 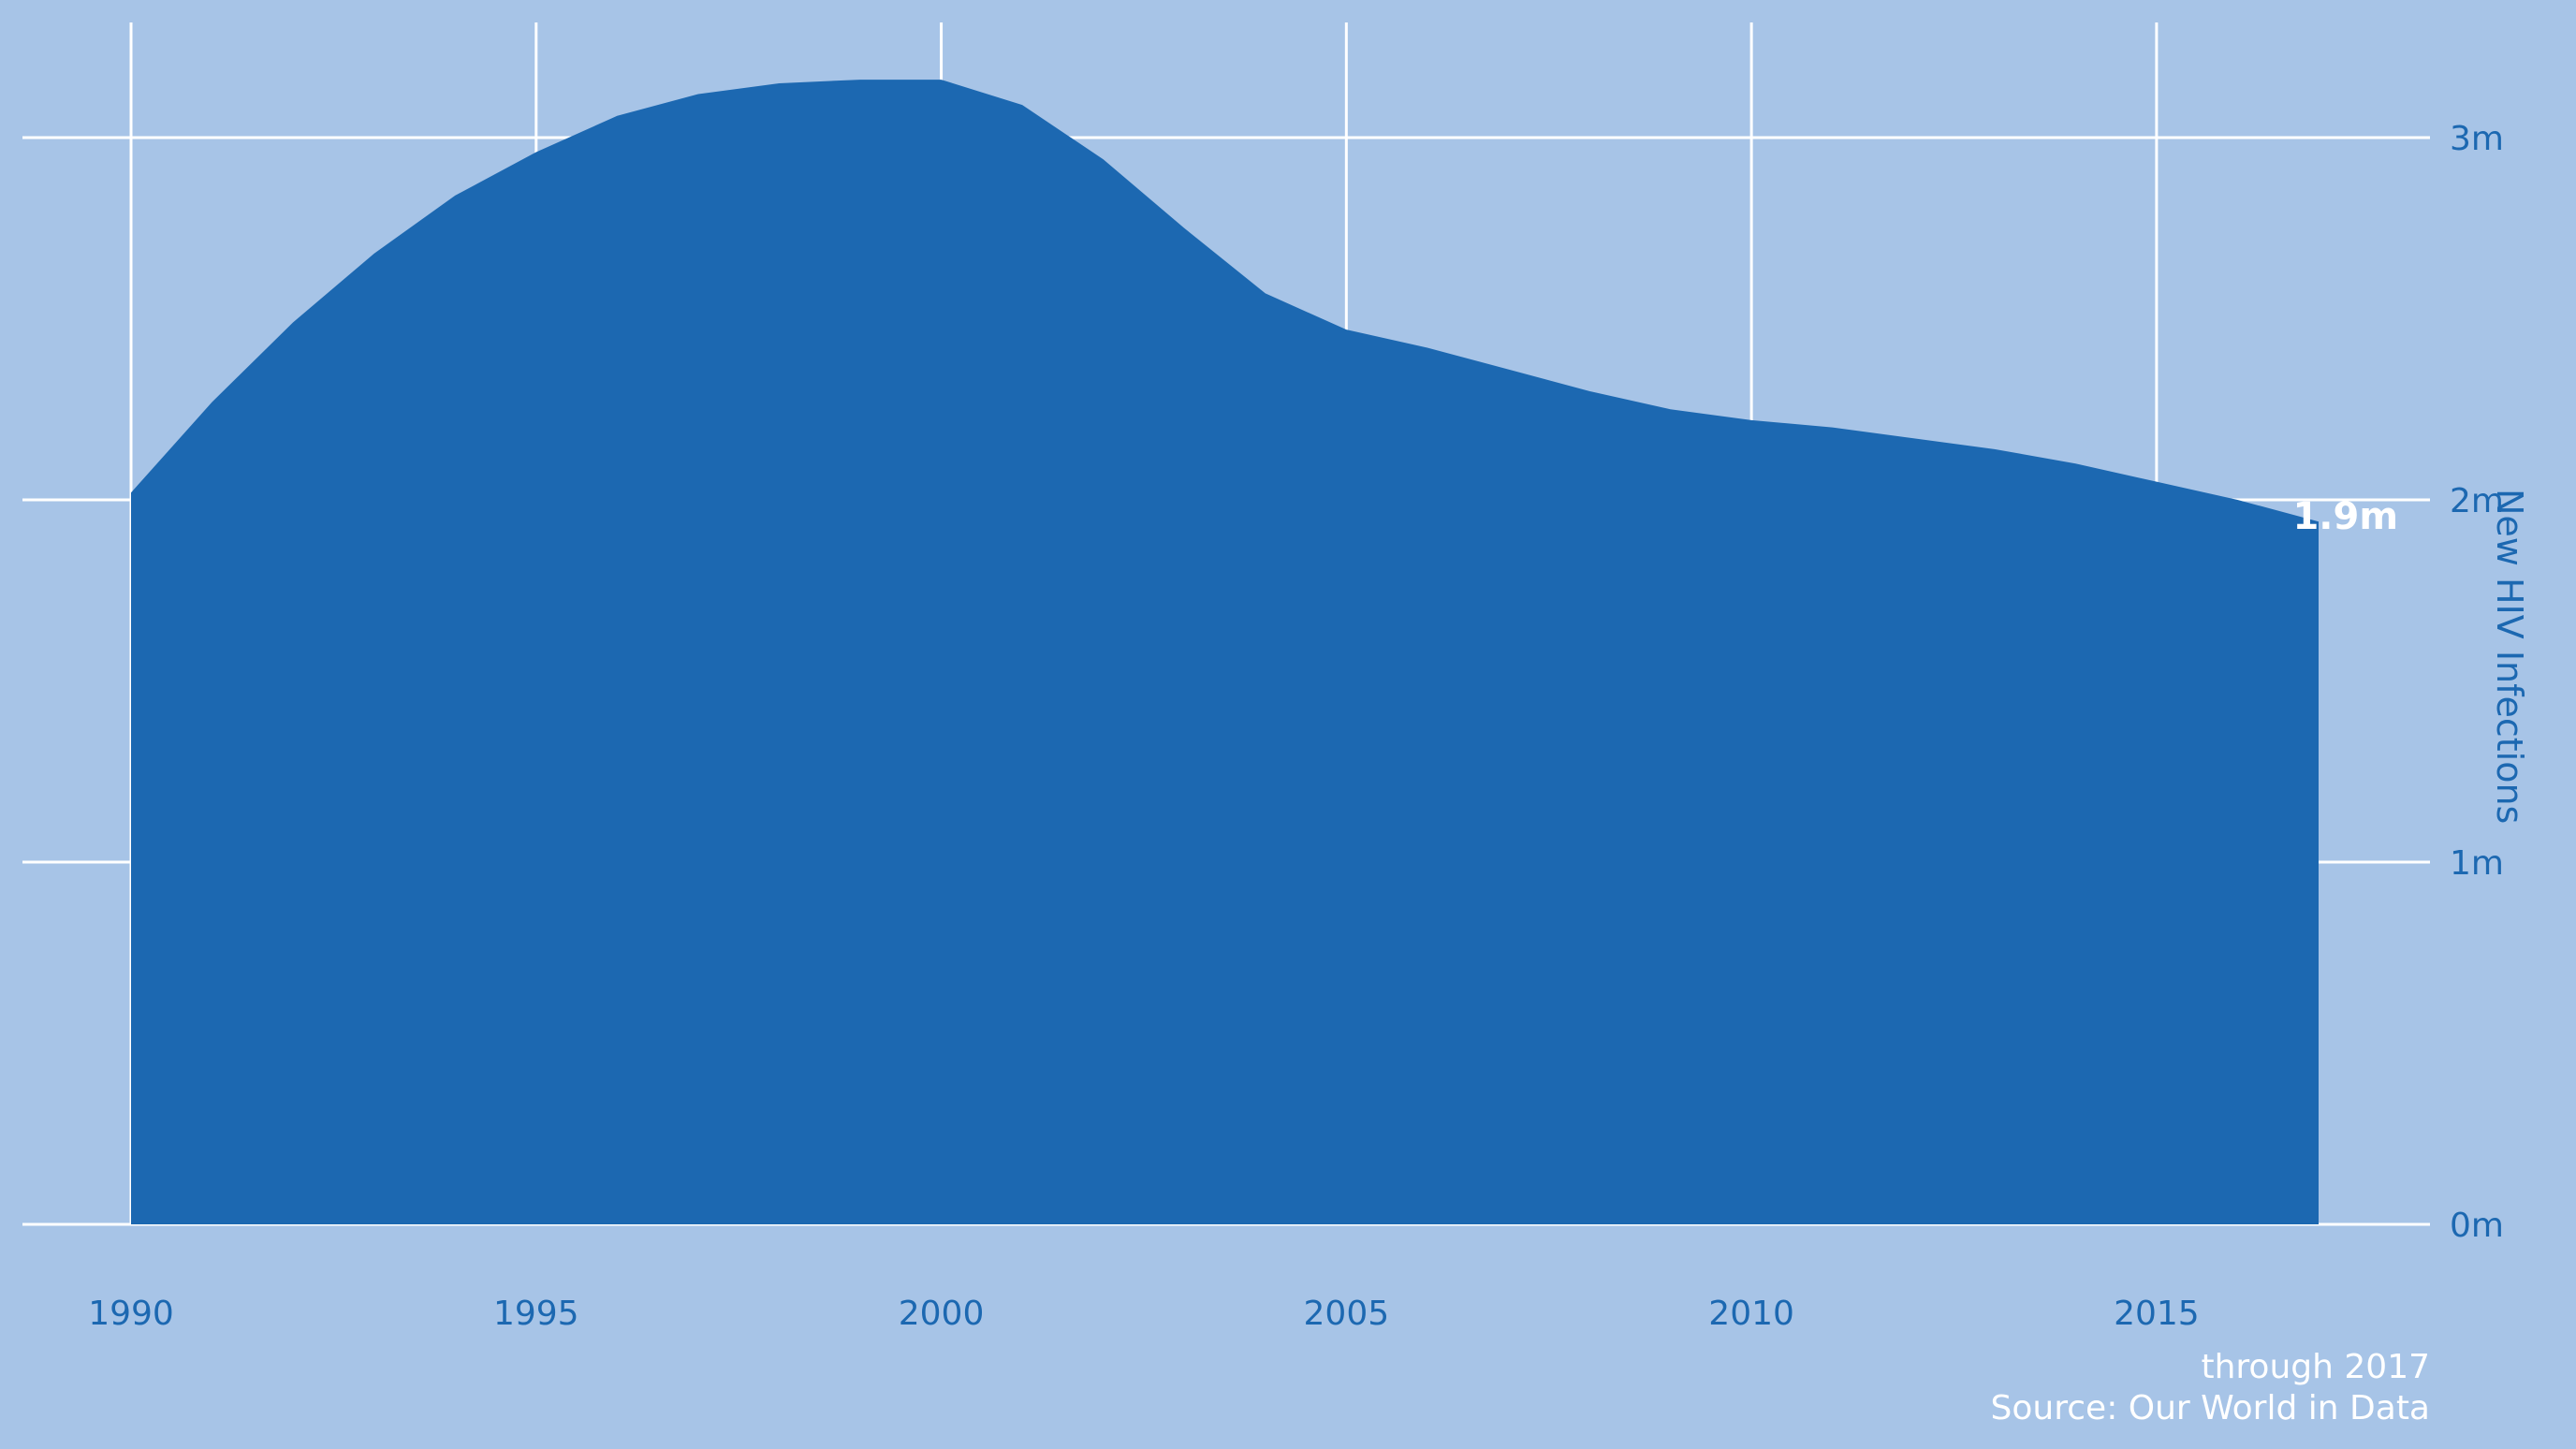 I want to click on y-tick-label-0m: 0m, so click(x=2477, y=1226).